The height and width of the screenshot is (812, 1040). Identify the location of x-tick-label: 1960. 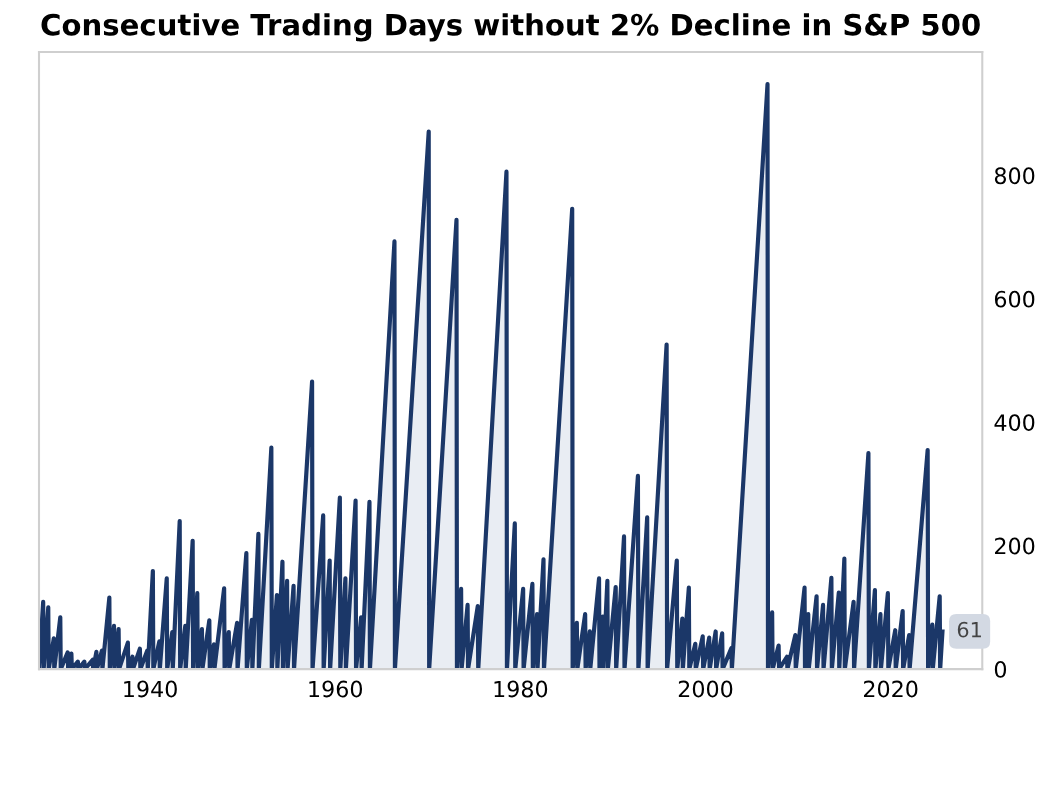
(336, 689).